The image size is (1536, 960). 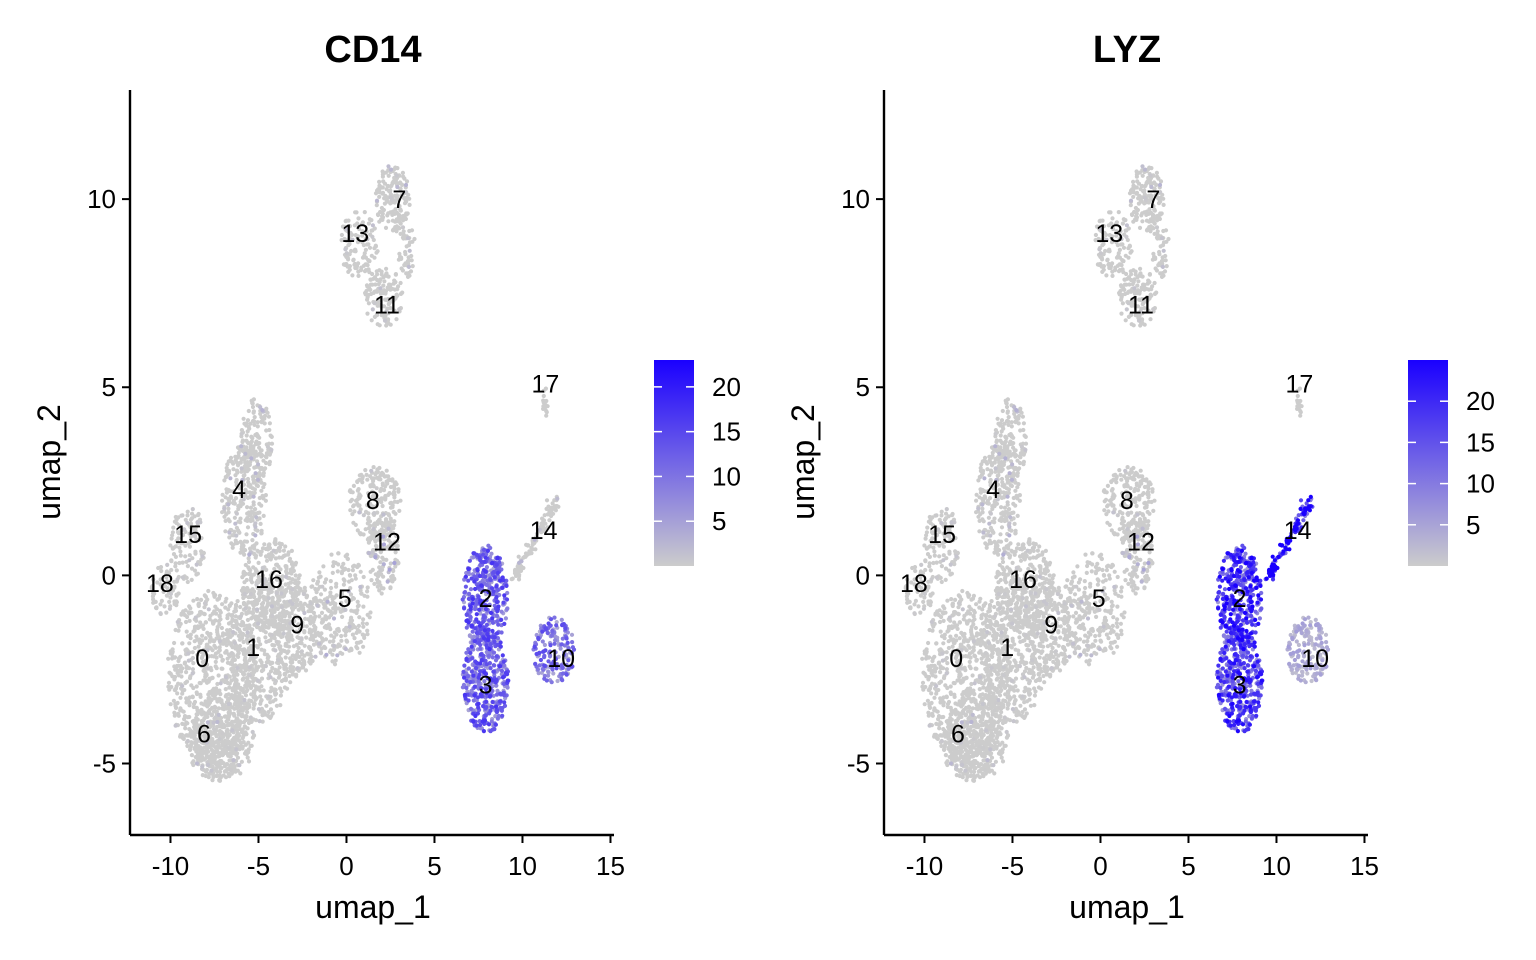 I want to click on y-tick-label: -5, so click(x=104, y=764).